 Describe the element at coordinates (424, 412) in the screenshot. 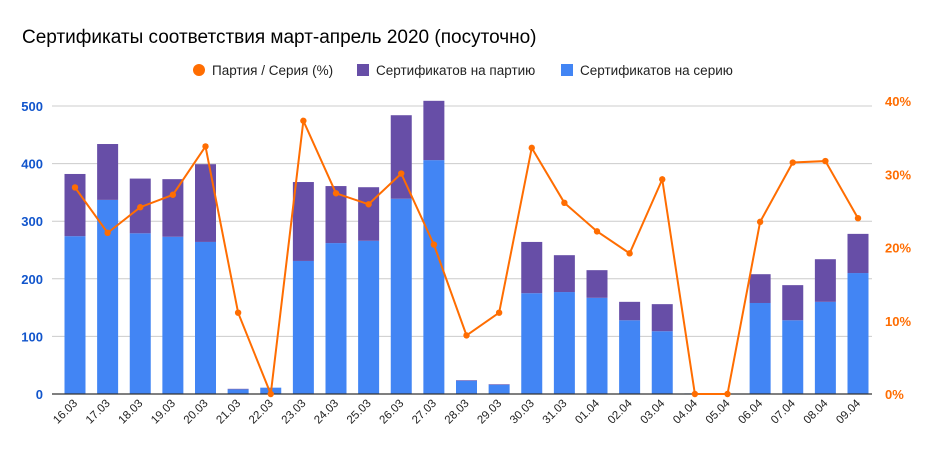

I see `x-tick-label: 27.03` at that location.